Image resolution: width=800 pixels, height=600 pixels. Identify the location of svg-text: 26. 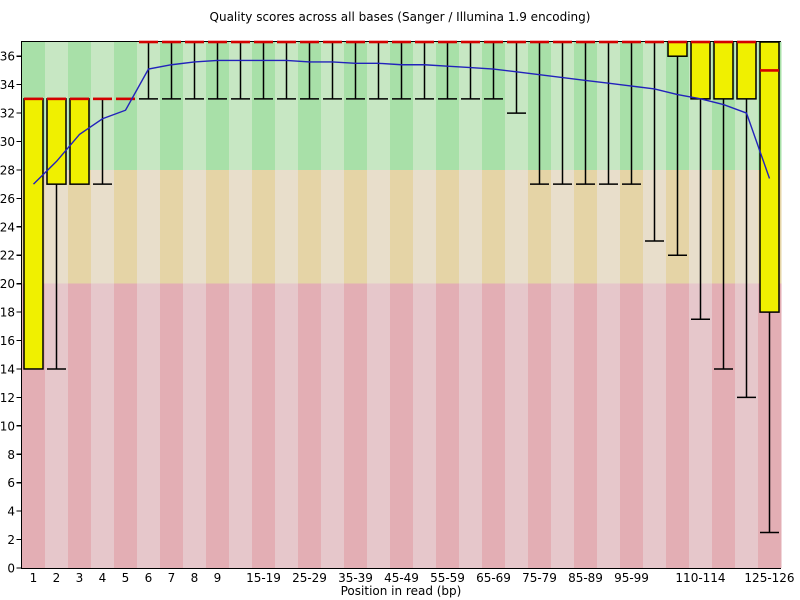
(7, 199).